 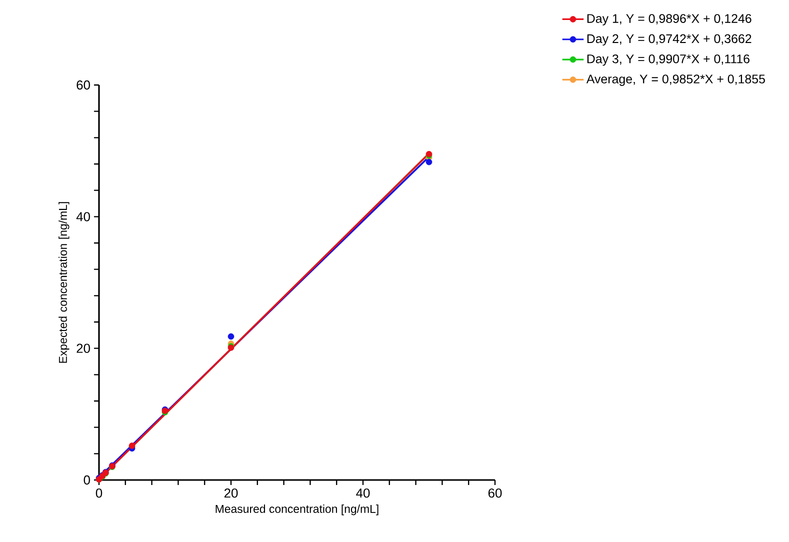 What do you see at coordinates (669, 40) in the screenshot?
I see `legend-label: Day 2, Y = 0,9742*X + 0,3662` at bounding box center [669, 40].